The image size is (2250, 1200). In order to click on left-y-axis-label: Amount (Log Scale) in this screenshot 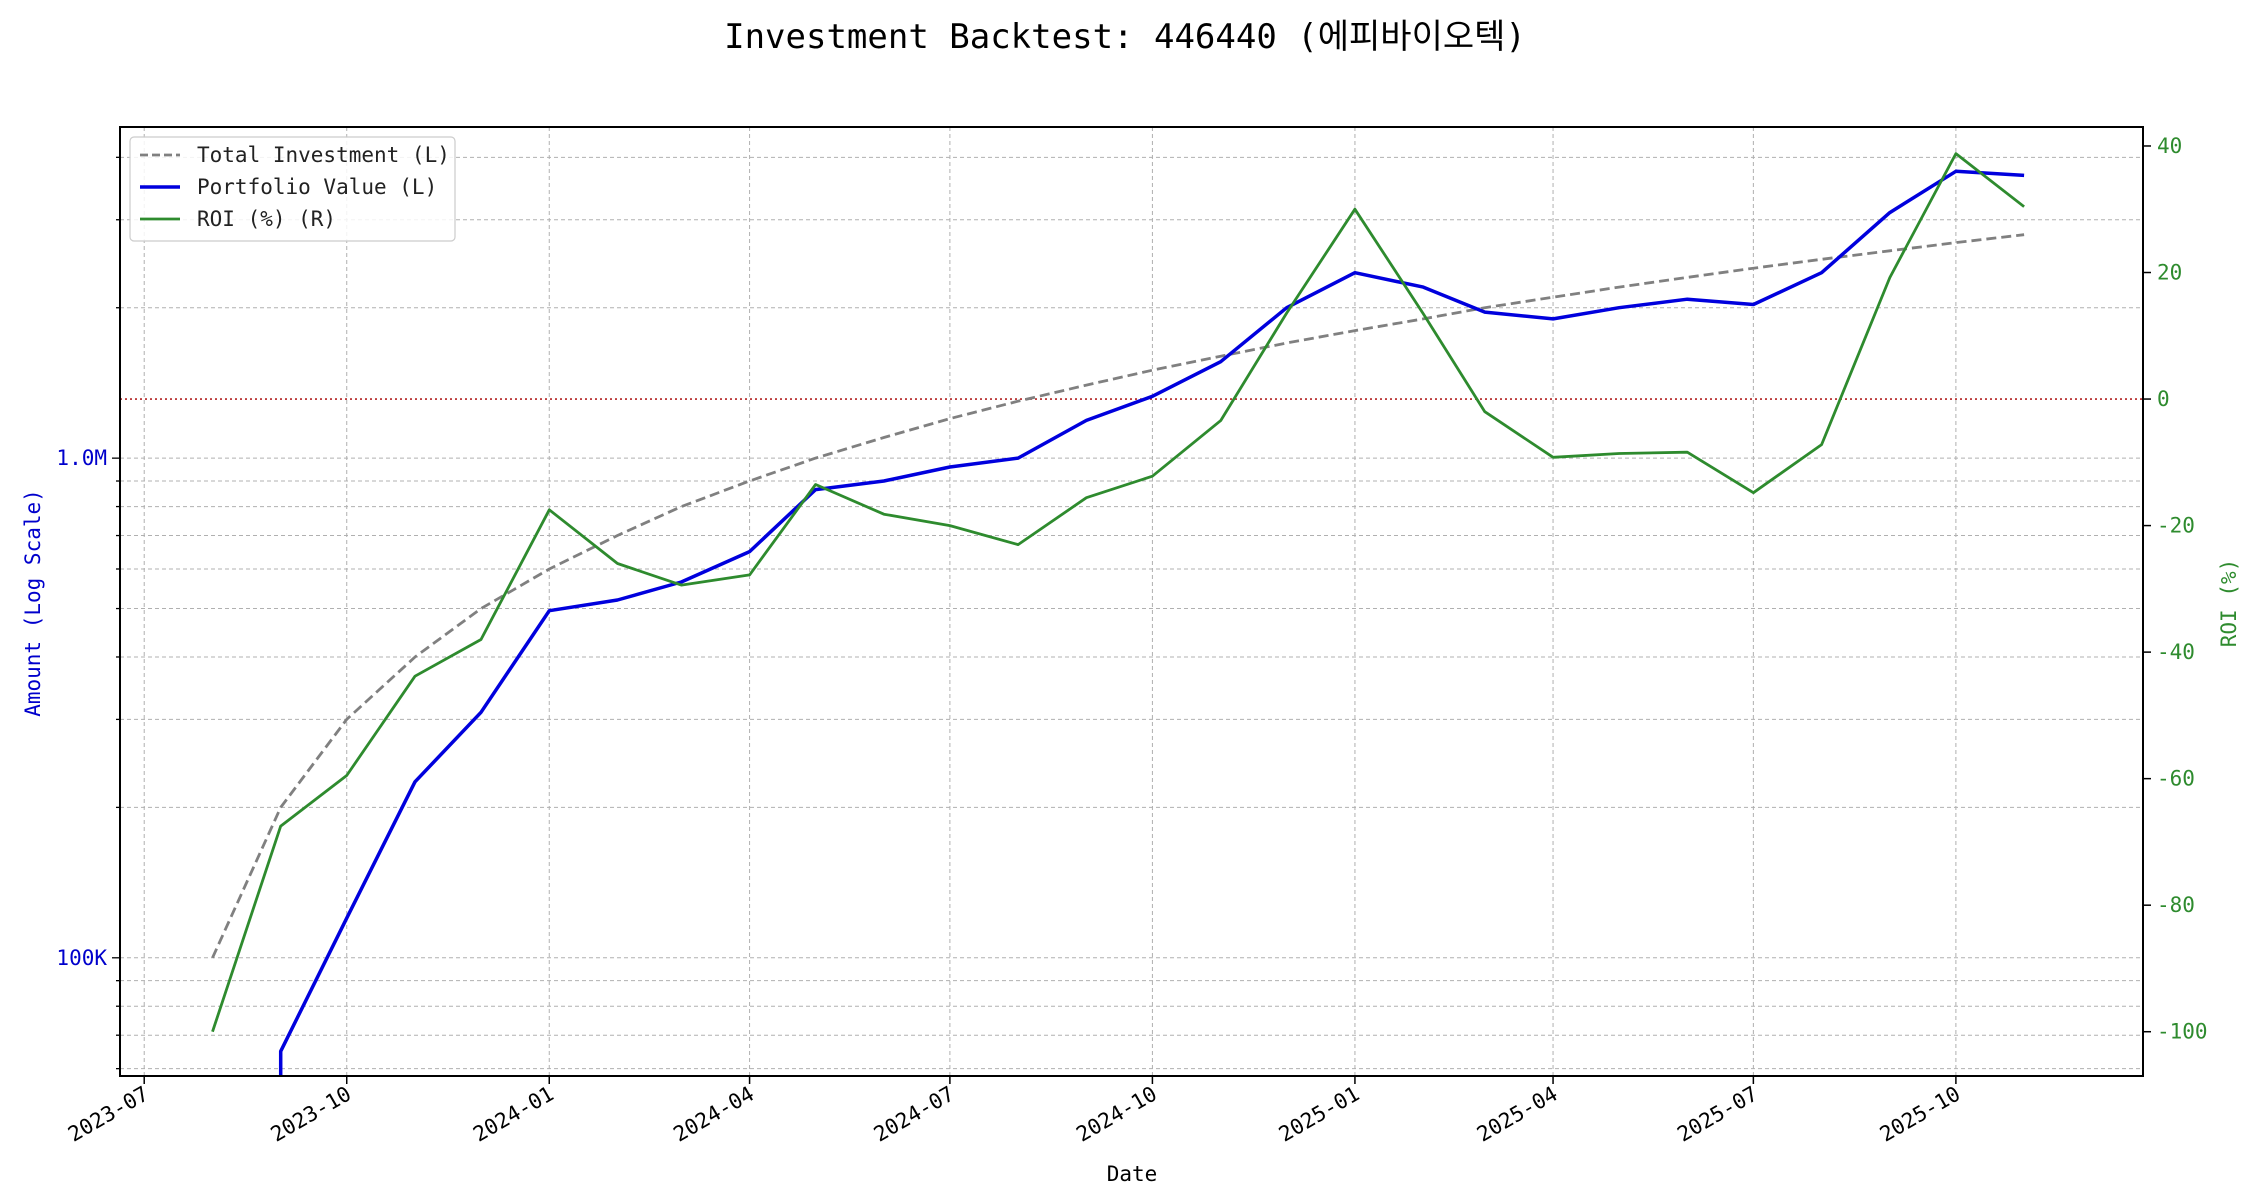, I will do `click(33, 603)`.